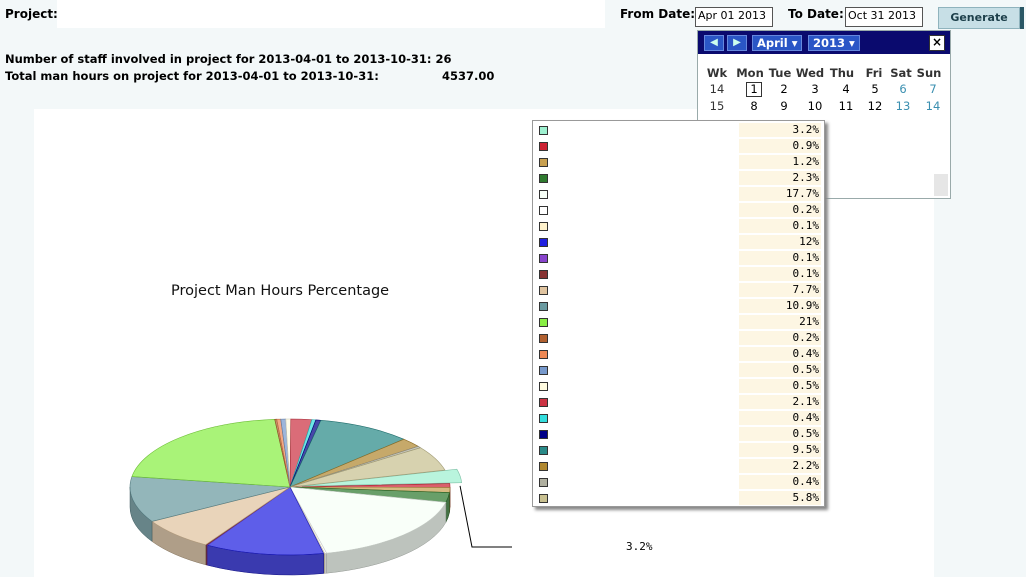 Image resolution: width=1026 pixels, height=577 pixels. What do you see at coordinates (824, 90) in the screenshot?
I see `calendar-week-row: 14 1 2 3 4 5 6 7` at bounding box center [824, 90].